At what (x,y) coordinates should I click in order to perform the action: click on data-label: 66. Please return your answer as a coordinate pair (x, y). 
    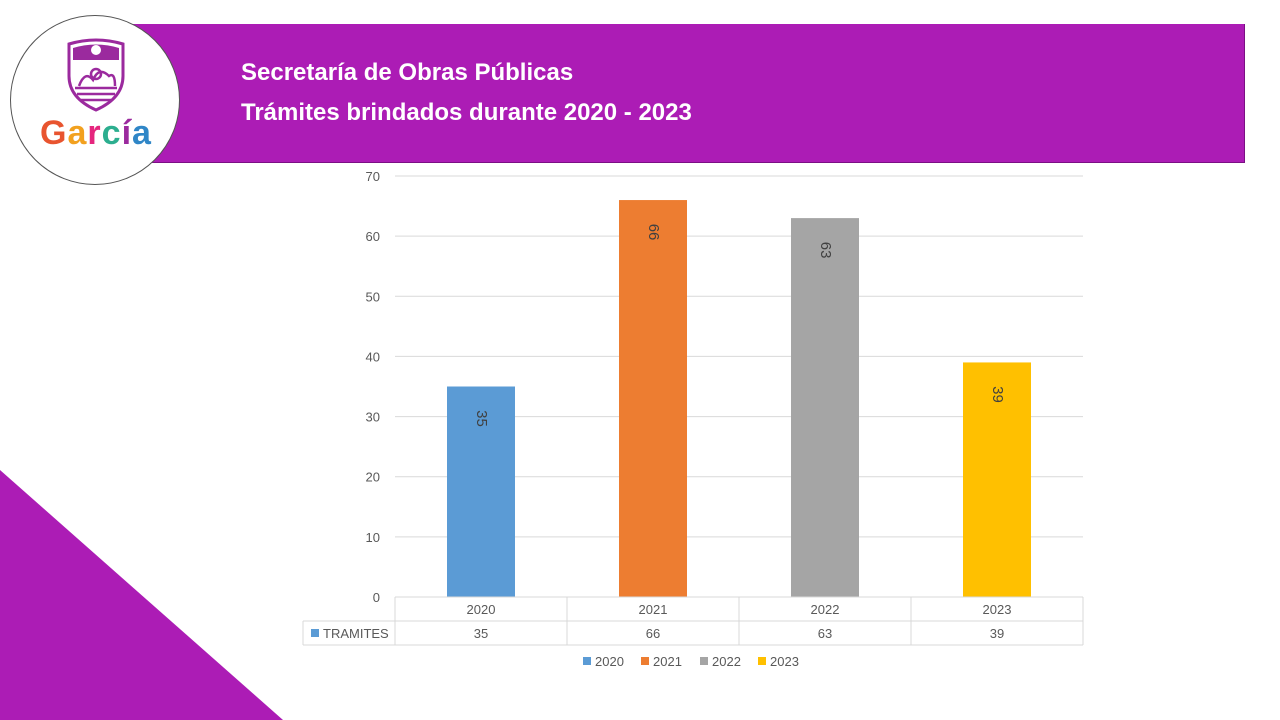
    Looking at the image, I should click on (653, 232).